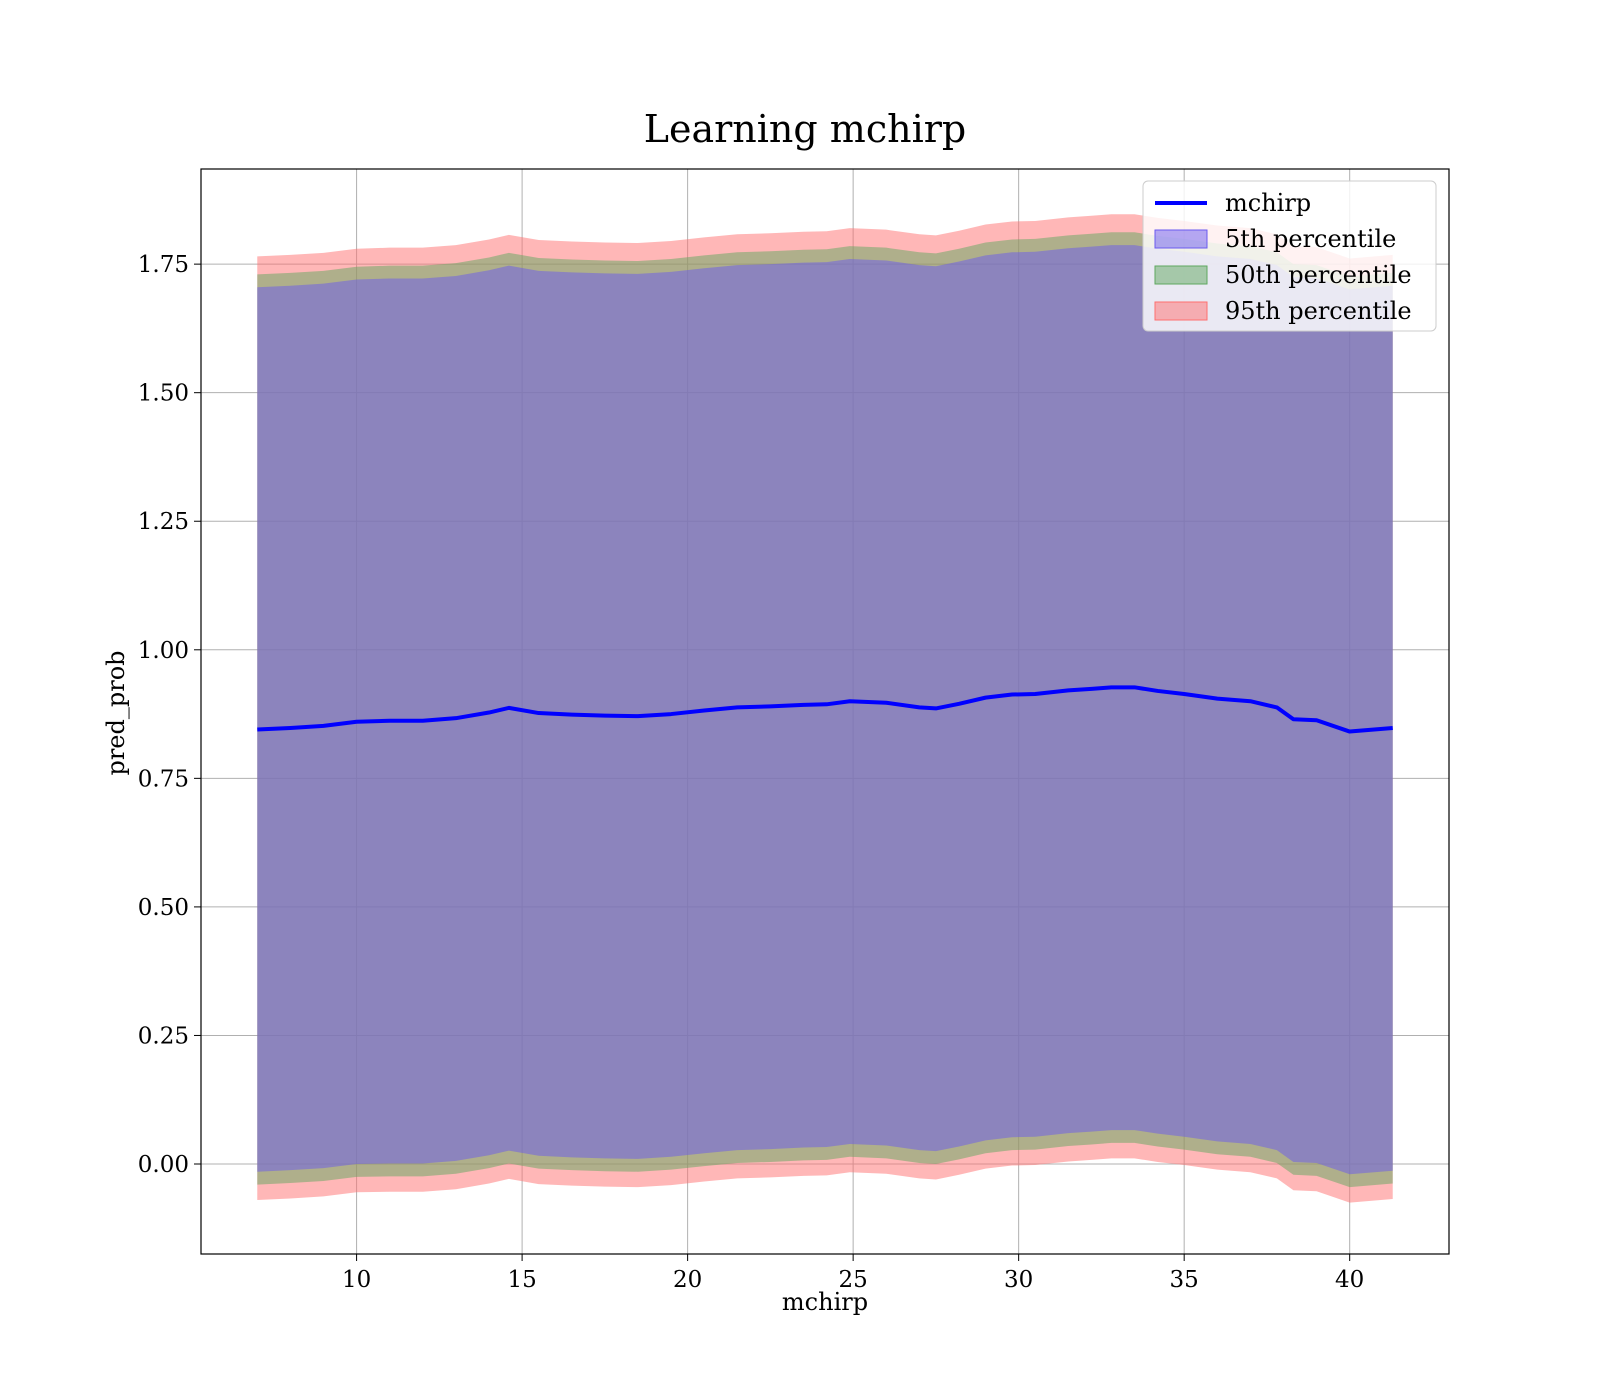 The width and height of the screenshot is (1600, 1400). I want to click on x-ticks: 10 15 20 25 30 35 40, so click(853, 1273).